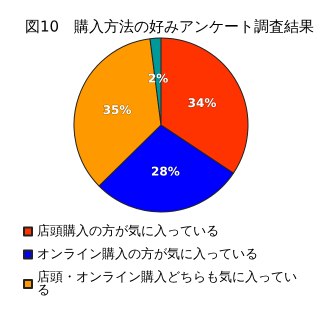 Image resolution: width=331 pixels, height=325 pixels. What do you see at coordinates (128, 231) in the screenshot?
I see `legend-label: 店頭購入の方が気に入っている` at bounding box center [128, 231].